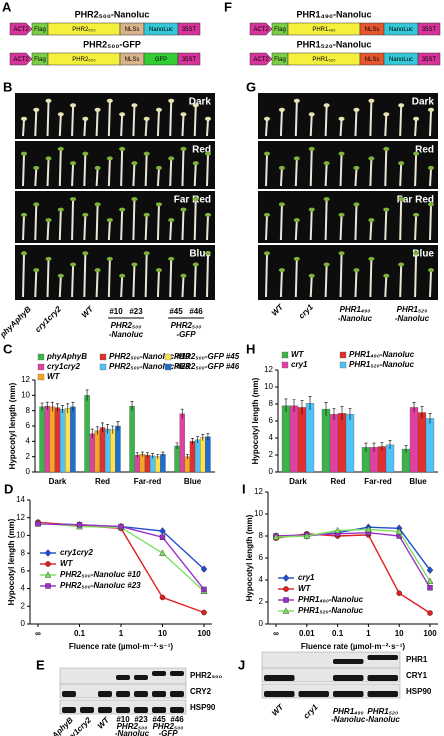 The width and height of the screenshot is (444, 736). I want to click on row-label: CRY1, so click(417, 675).